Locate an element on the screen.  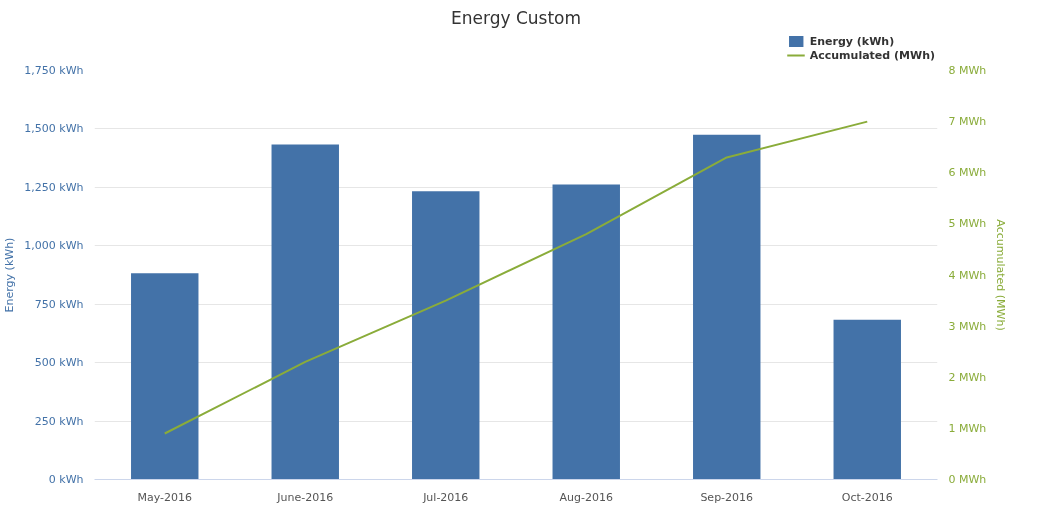
y2-tick-label: 5 MWh is located at coordinates (967, 224).